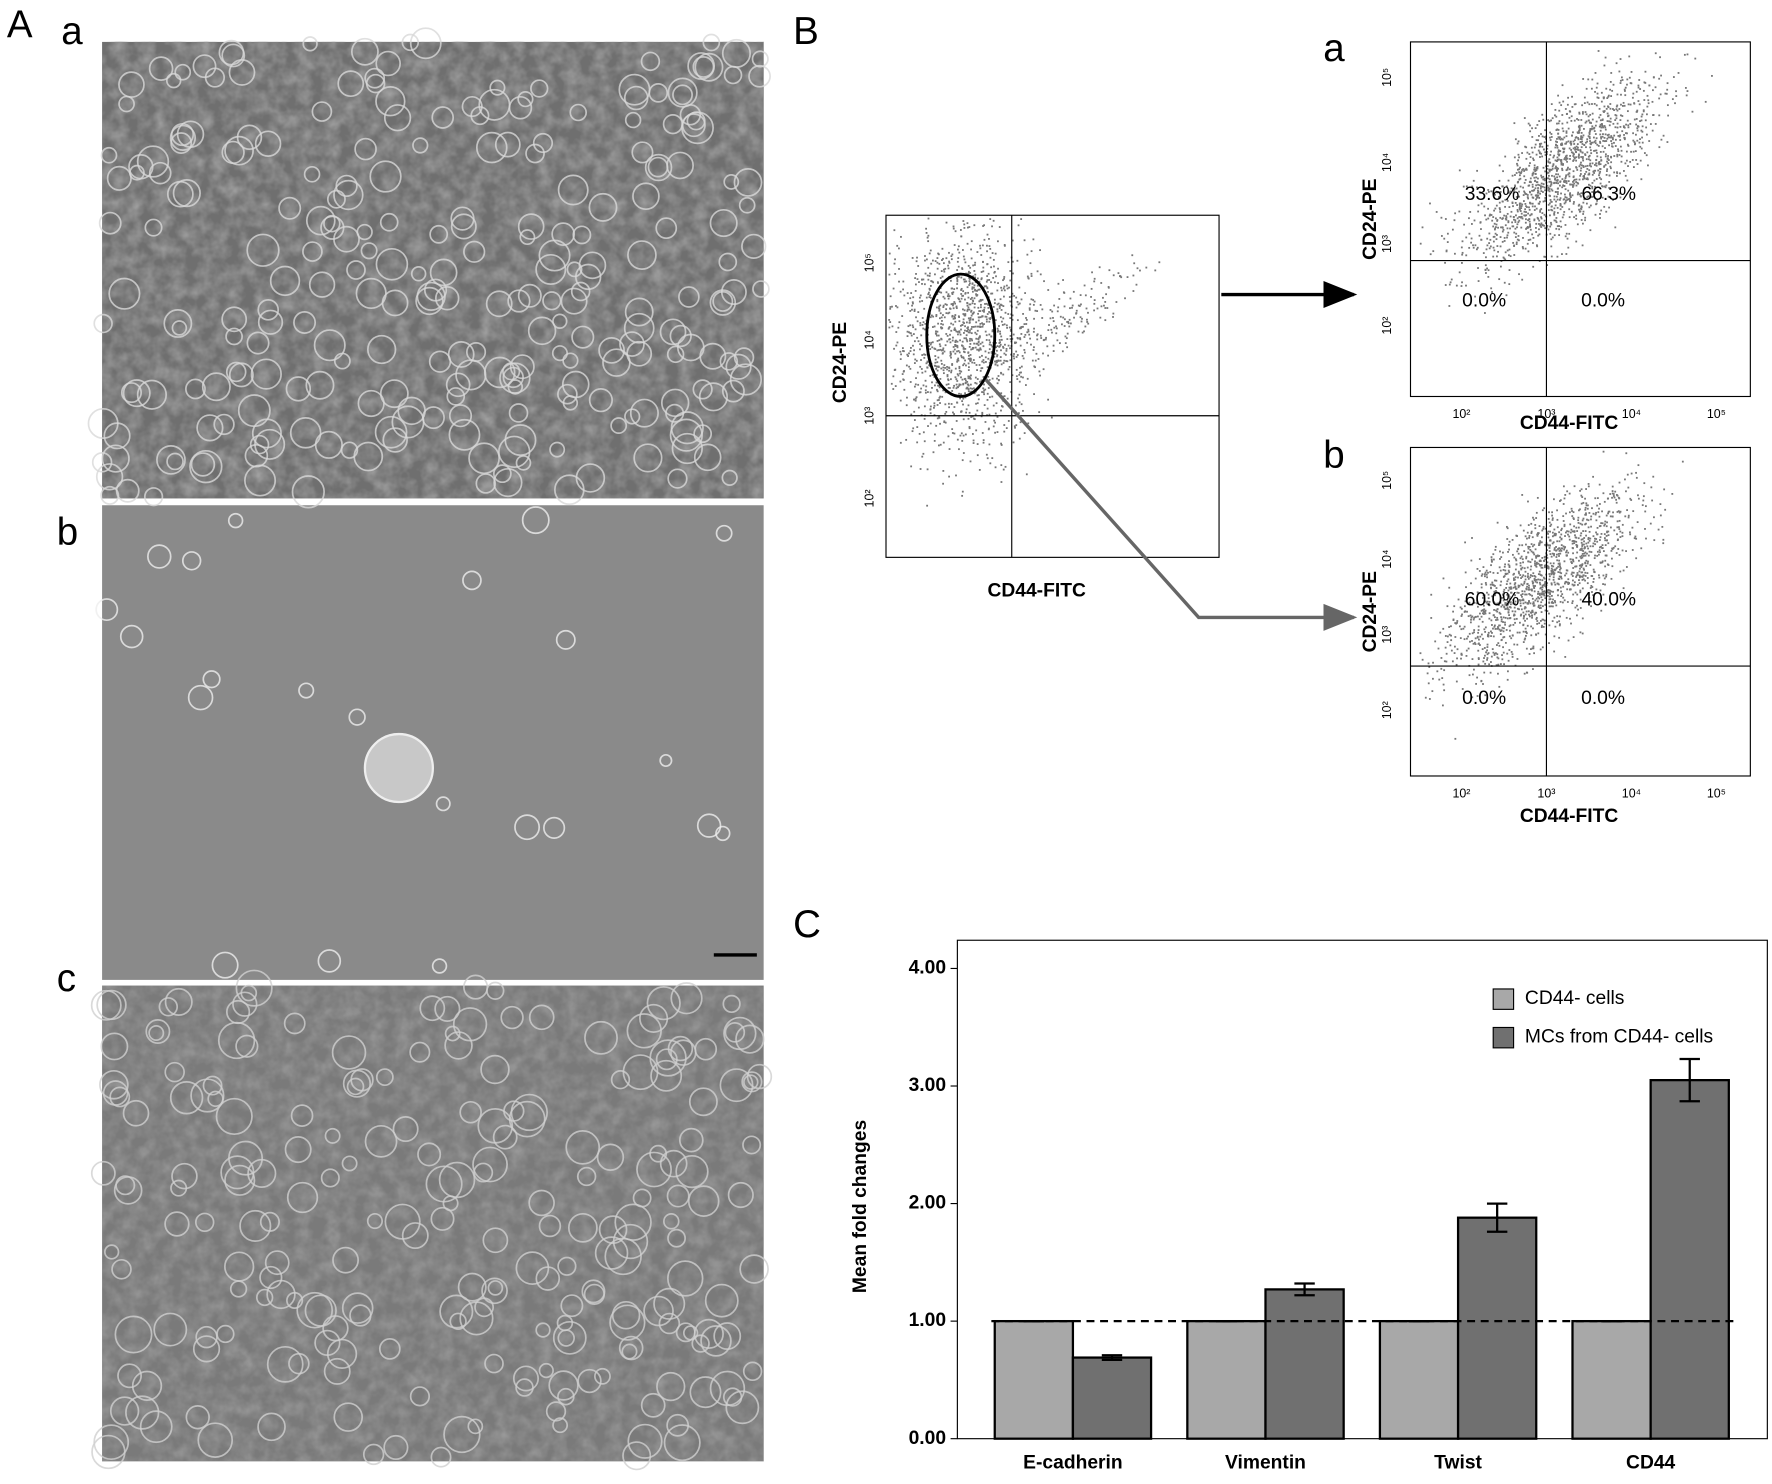 The width and height of the screenshot is (1772, 1484). I want to click on x-tick-label: 10⁵, so click(1716, 414).